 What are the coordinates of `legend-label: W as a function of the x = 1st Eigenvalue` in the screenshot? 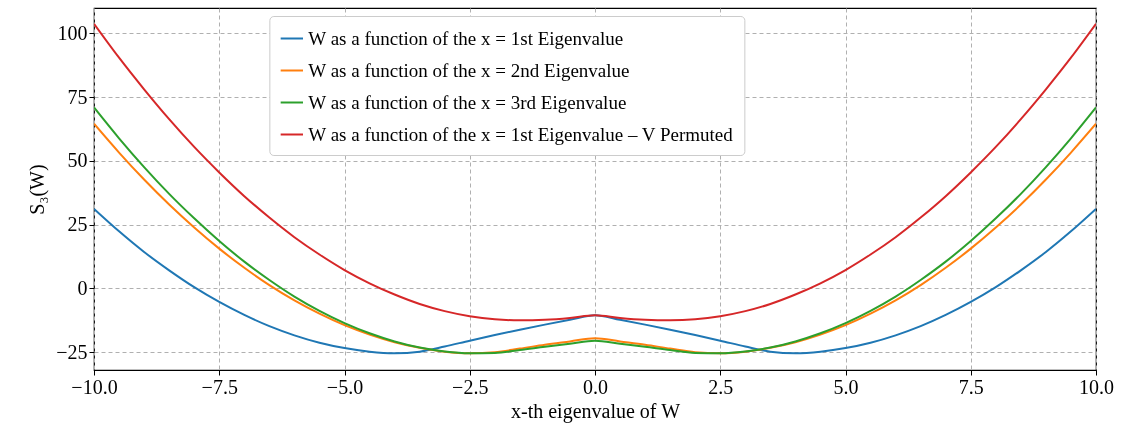 It's located at (466, 38).